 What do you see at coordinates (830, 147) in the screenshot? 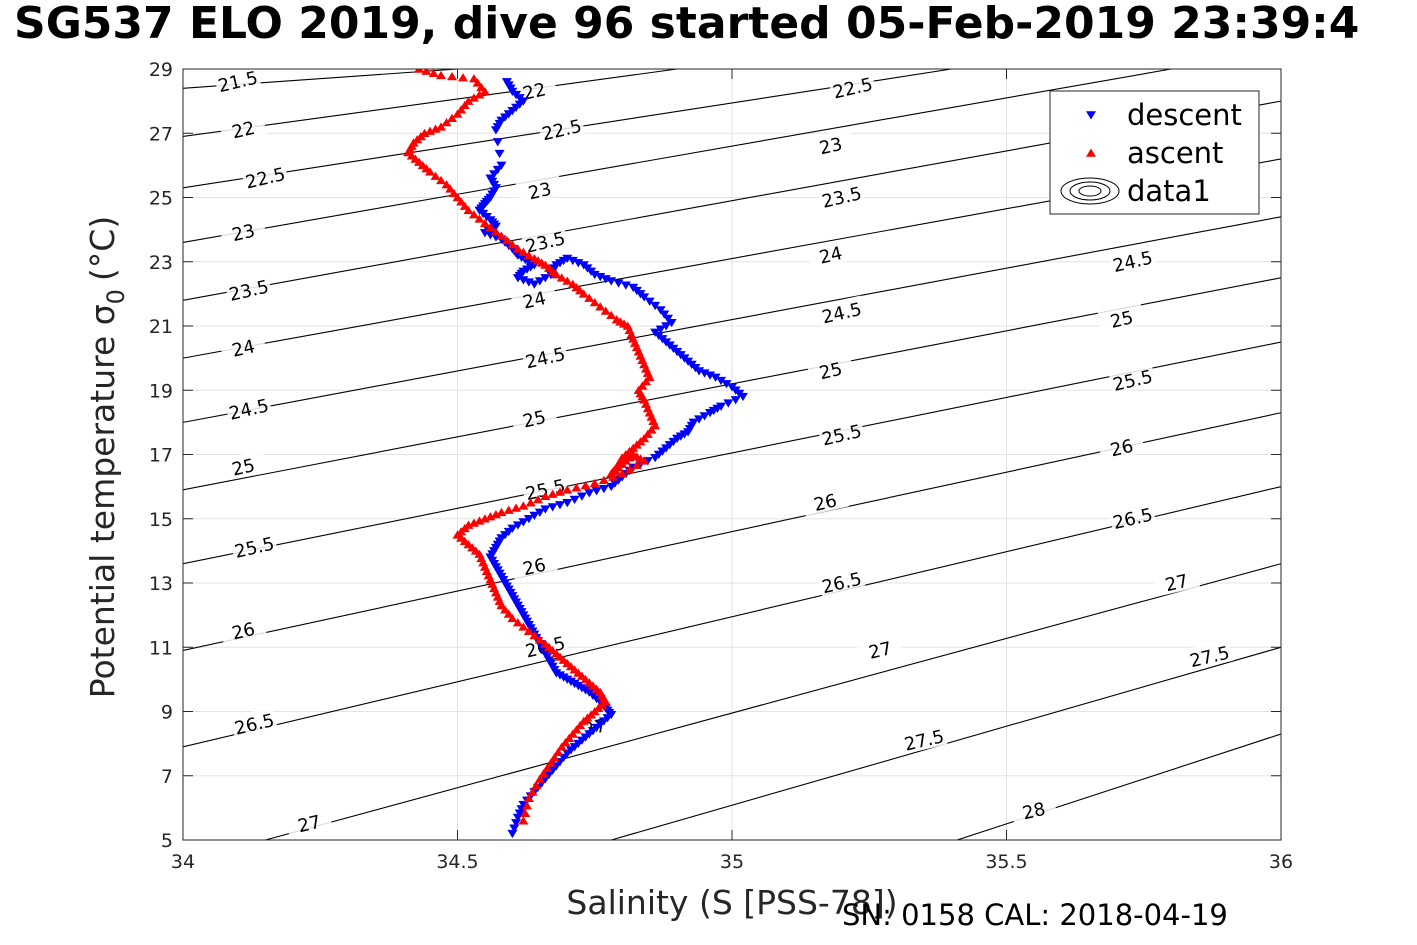
I see `contour-label: 23` at bounding box center [830, 147].